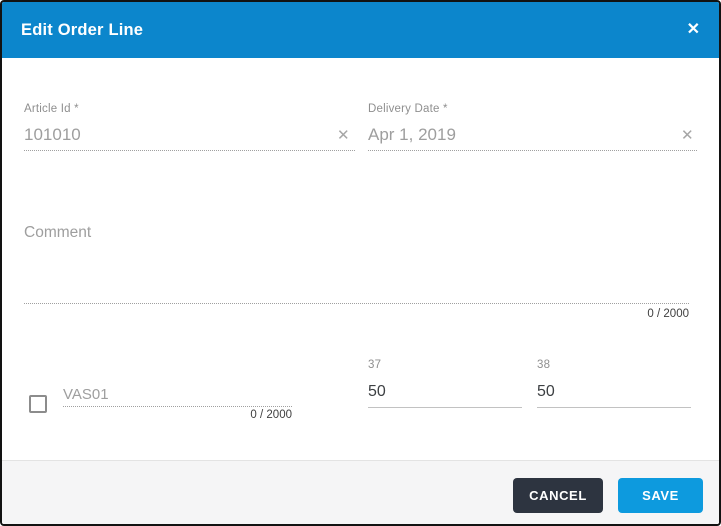 This screenshot has width=721, height=526. I want to click on size-38-label: 38, so click(544, 365).